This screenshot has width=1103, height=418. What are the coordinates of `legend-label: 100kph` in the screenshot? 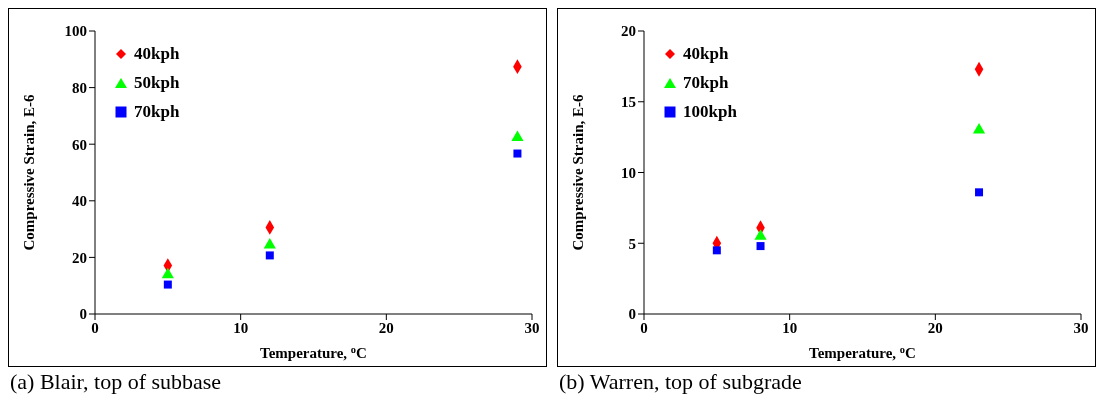 It's located at (710, 112).